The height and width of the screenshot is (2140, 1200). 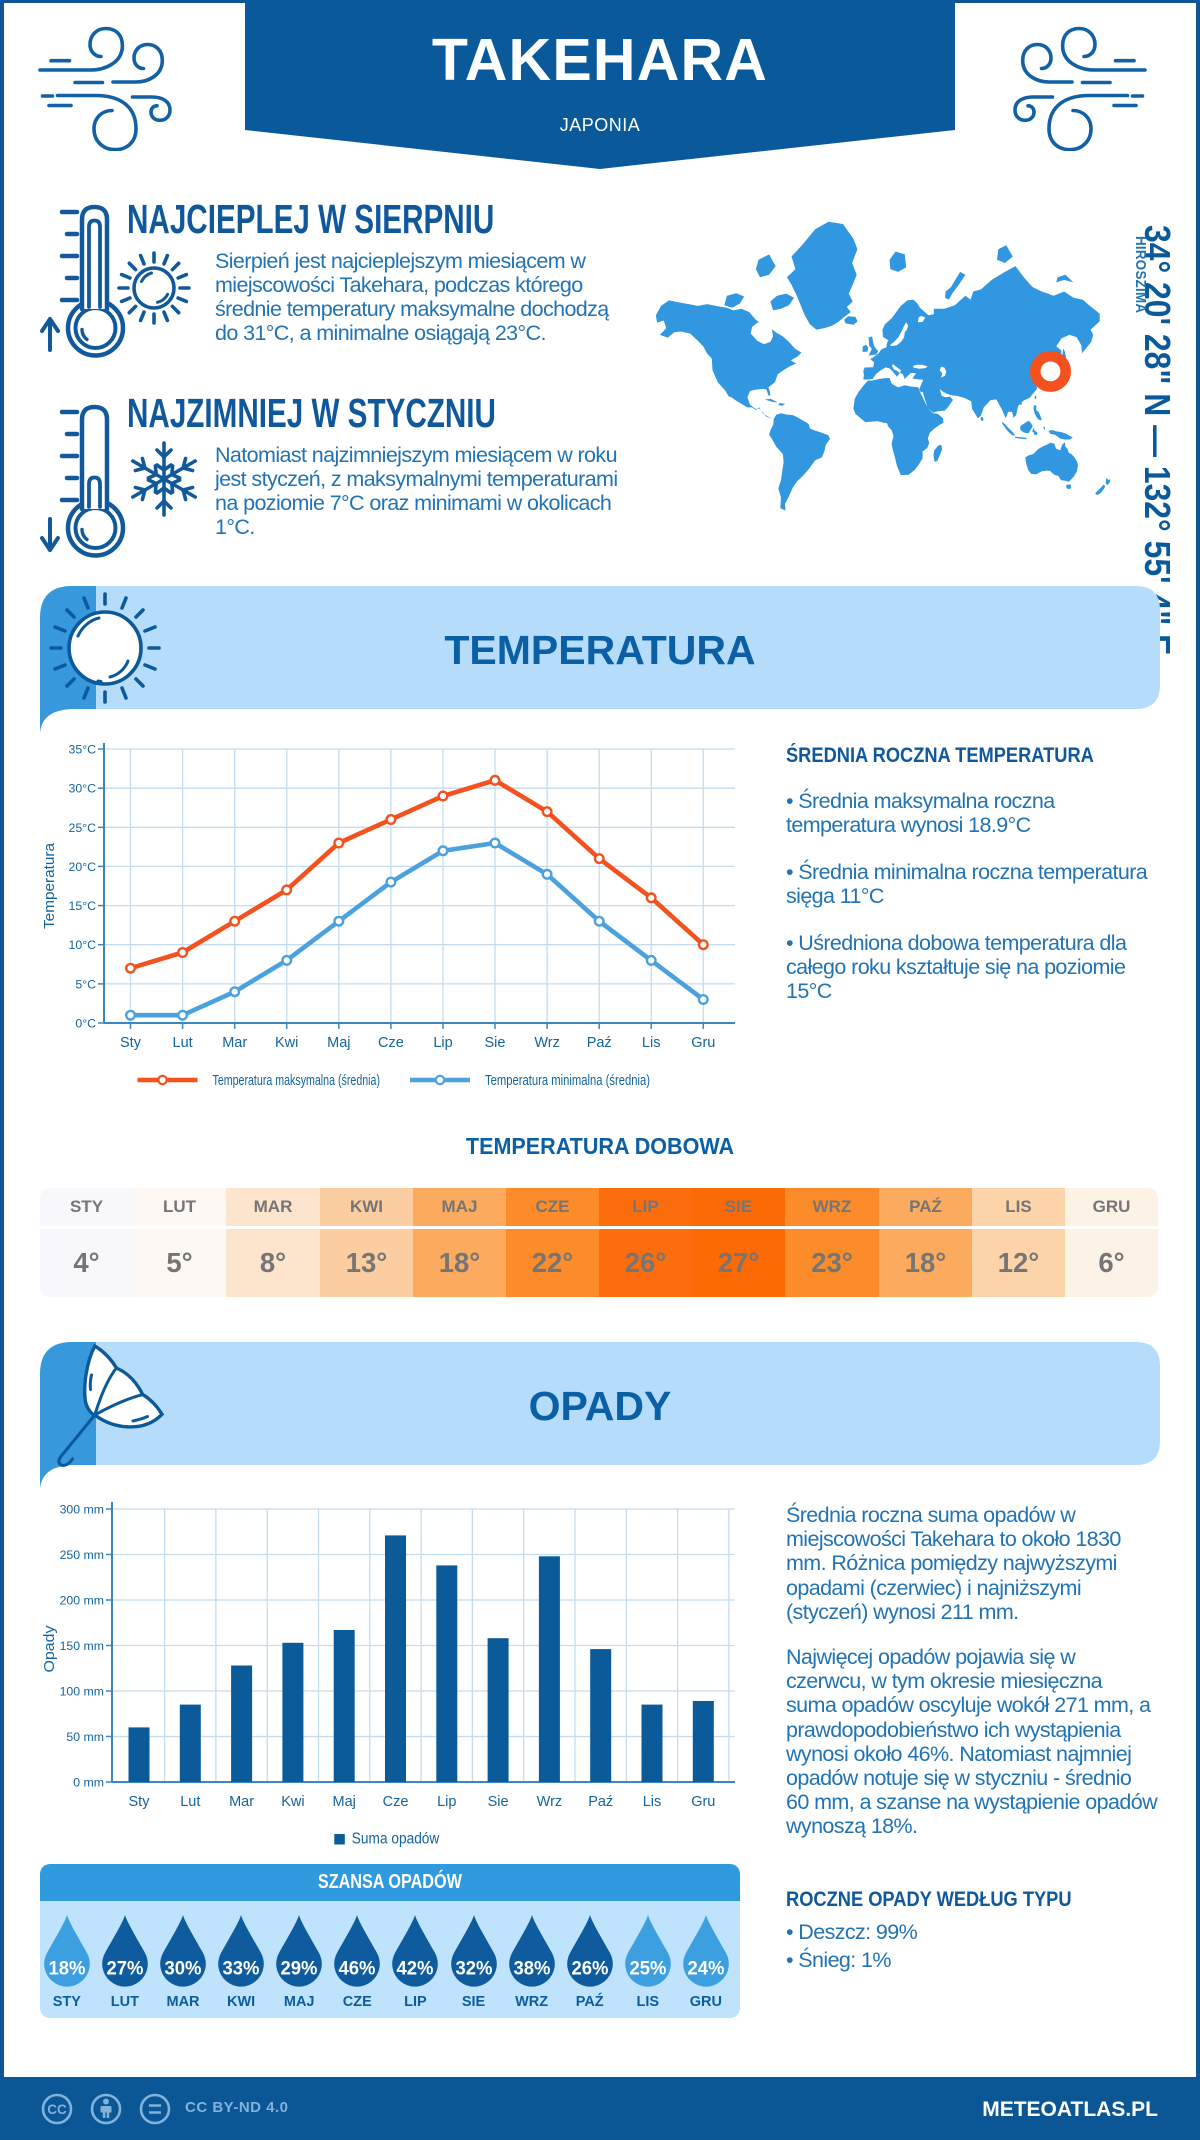 What do you see at coordinates (473, 1968) in the screenshot?
I see `svg-text: 32%` at bounding box center [473, 1968].